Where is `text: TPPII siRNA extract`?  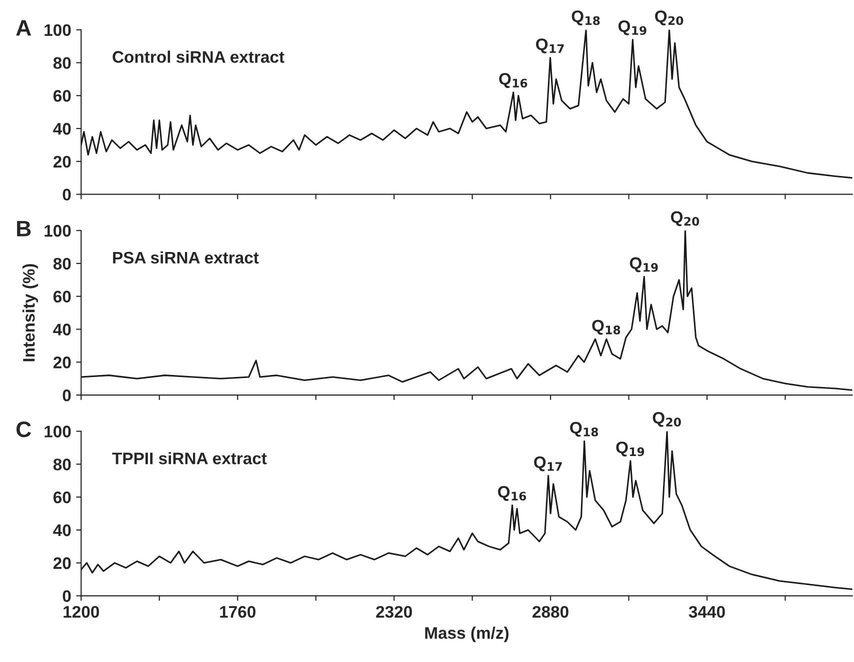
text: TPPII siRNA extract is located at coordinates (189, 458).